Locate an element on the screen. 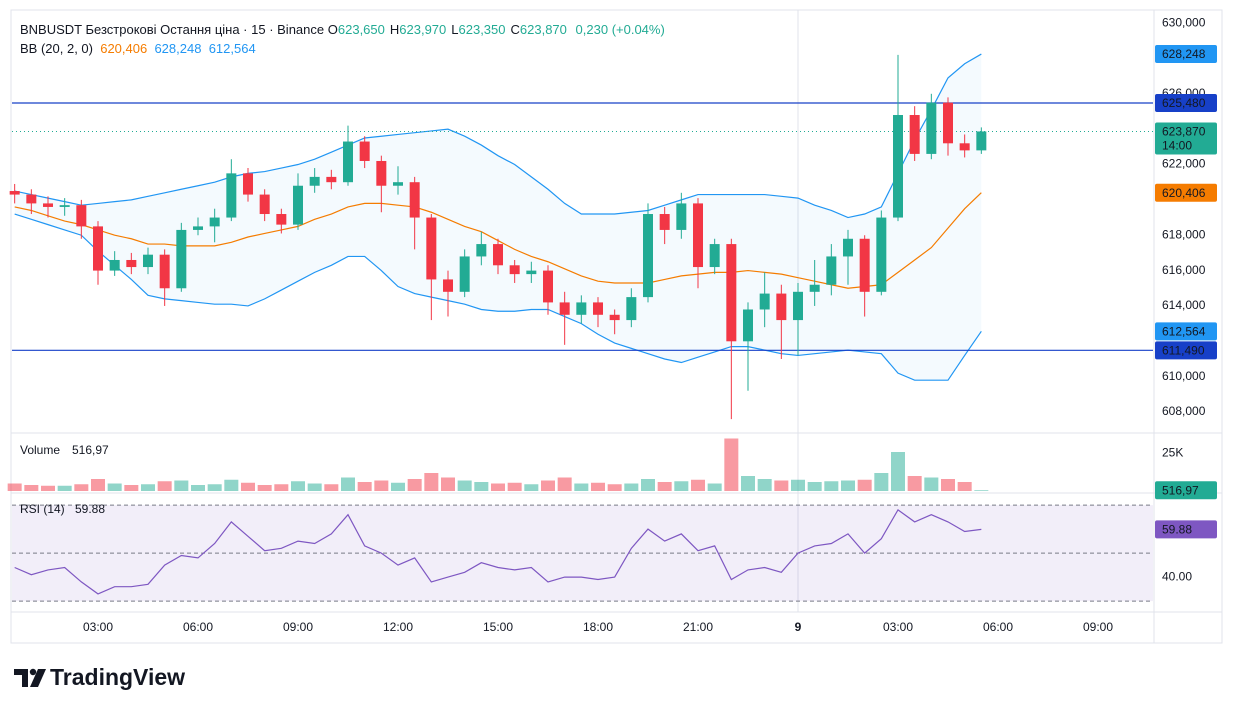 This screenshot has width=1234, height=712. ohlc-value: 623,350 is located at coordinates (482, 29).